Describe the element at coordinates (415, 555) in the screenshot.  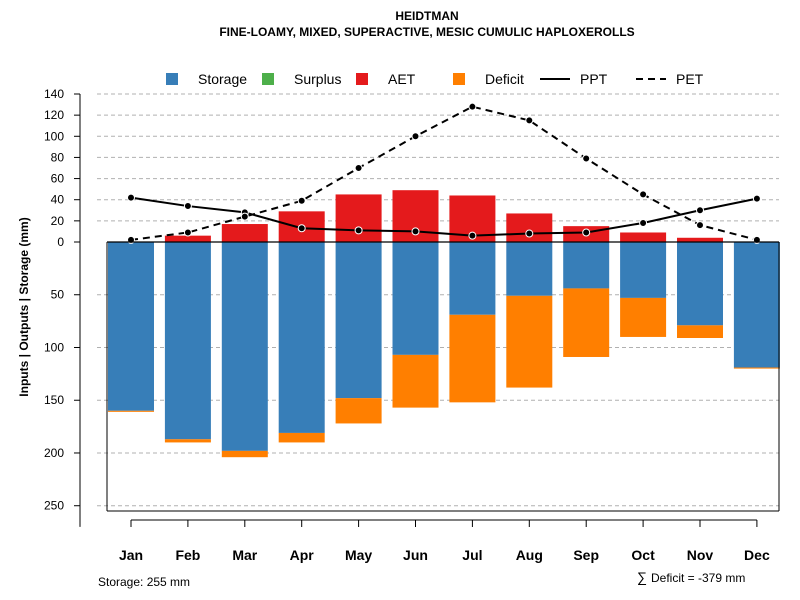
I see `x-tick-label: Jun` at that location.